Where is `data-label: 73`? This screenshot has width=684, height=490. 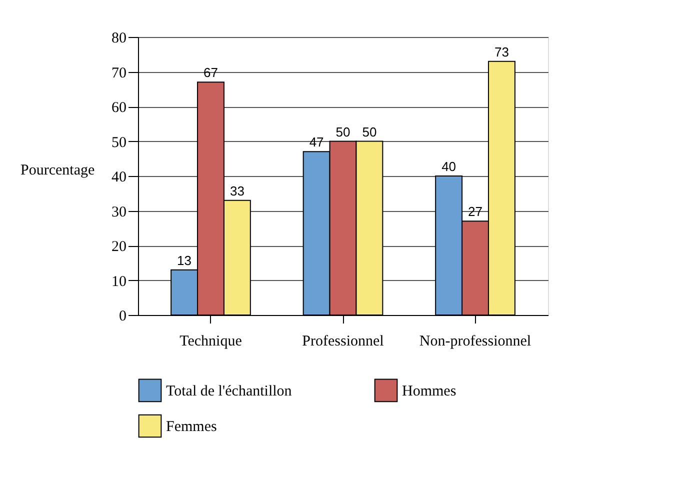
data-label: 73 is located at coordinates (501, 52).